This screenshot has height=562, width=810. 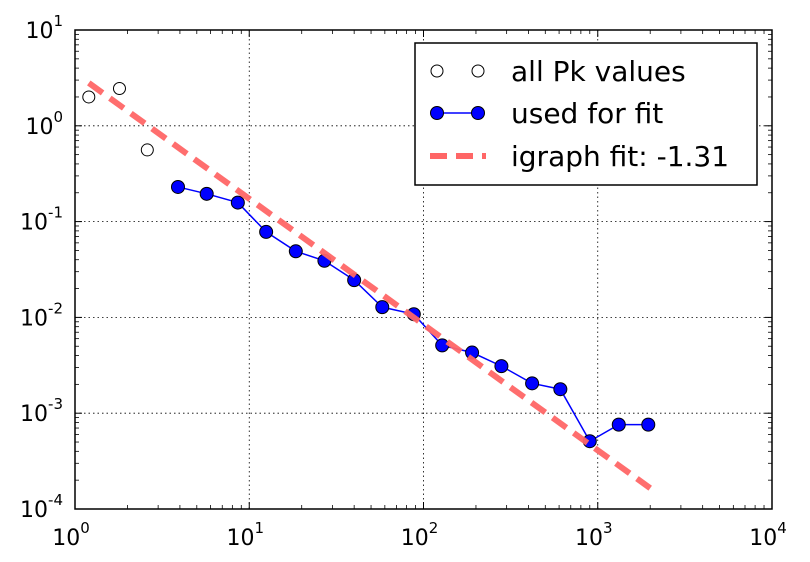 I want to click on y-tick-label: 10⁰, so click(x=44, y=124).